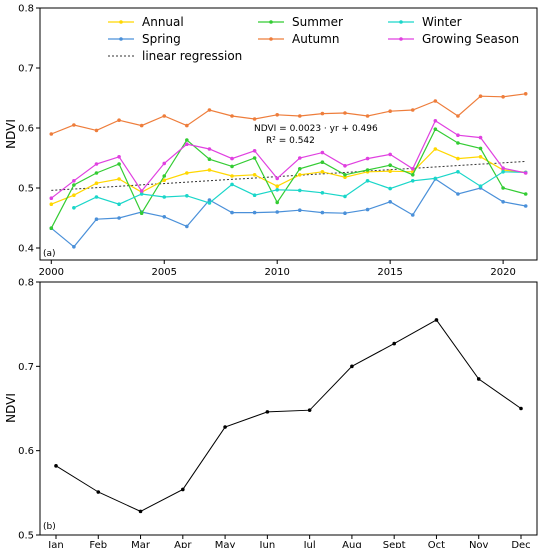  What do you see at coordinates (146, 22) in the screenshot?
I see `legend-item-annual: Annual` at bounding box center [146, 22].